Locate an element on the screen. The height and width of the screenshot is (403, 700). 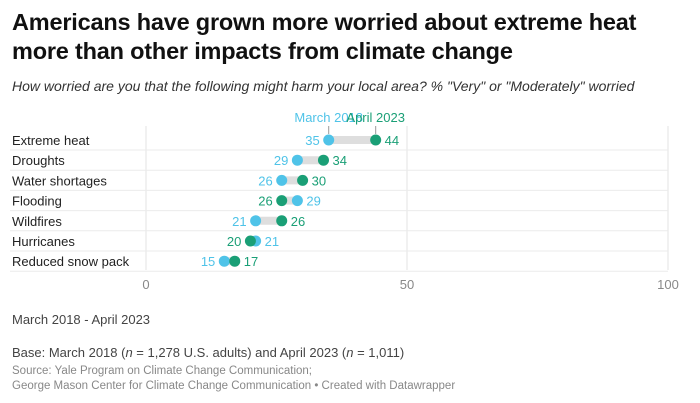
value-label-march-2018: 35 is located at coordinates (312, 140).